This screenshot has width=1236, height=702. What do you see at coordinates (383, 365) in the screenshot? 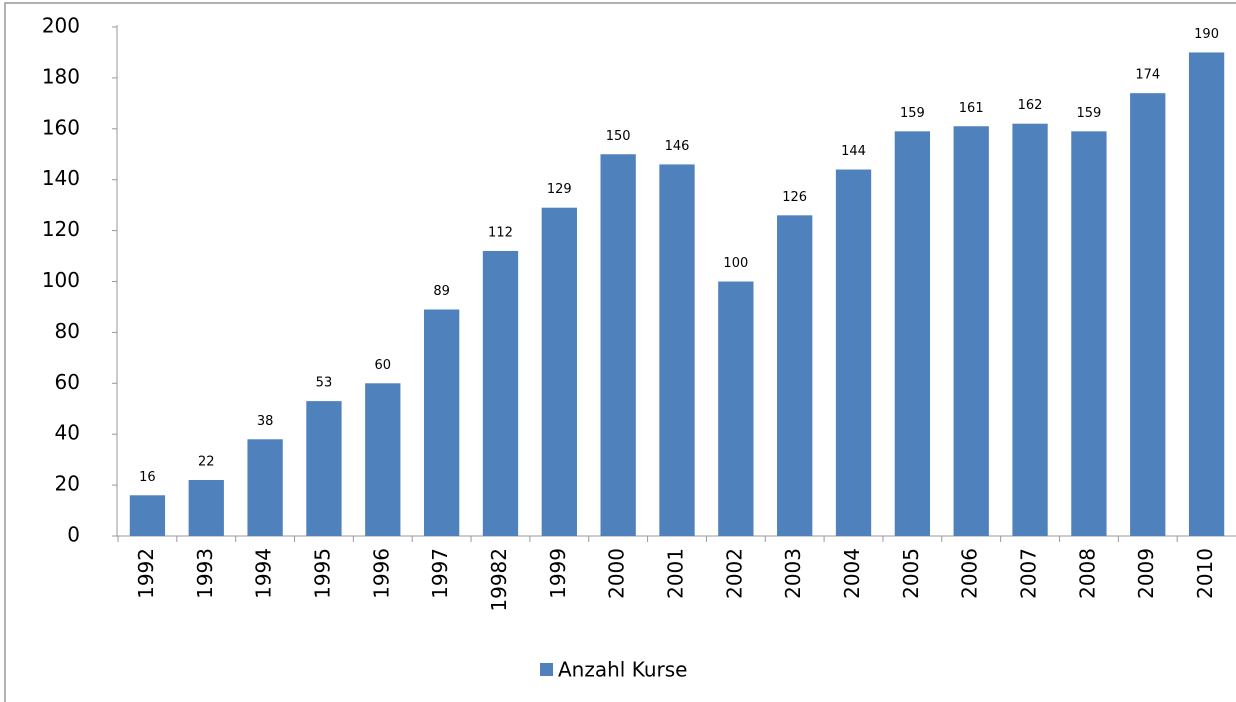
I see `data-label: 60` at bounding box center [383, 365].